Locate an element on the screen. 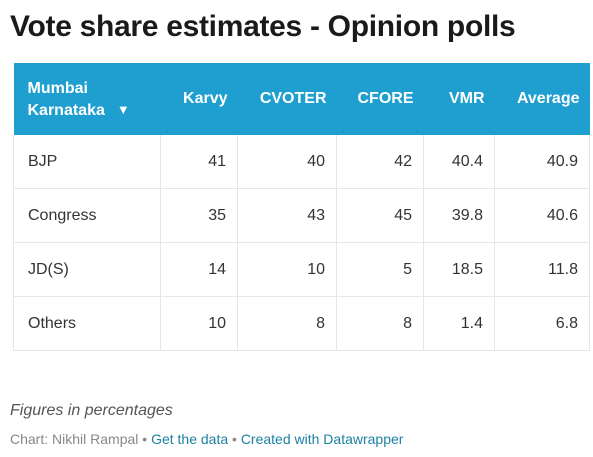 This screenshot has width=593, height=457. vmr-cell: 40.4 is located at coordinates (459, 162).